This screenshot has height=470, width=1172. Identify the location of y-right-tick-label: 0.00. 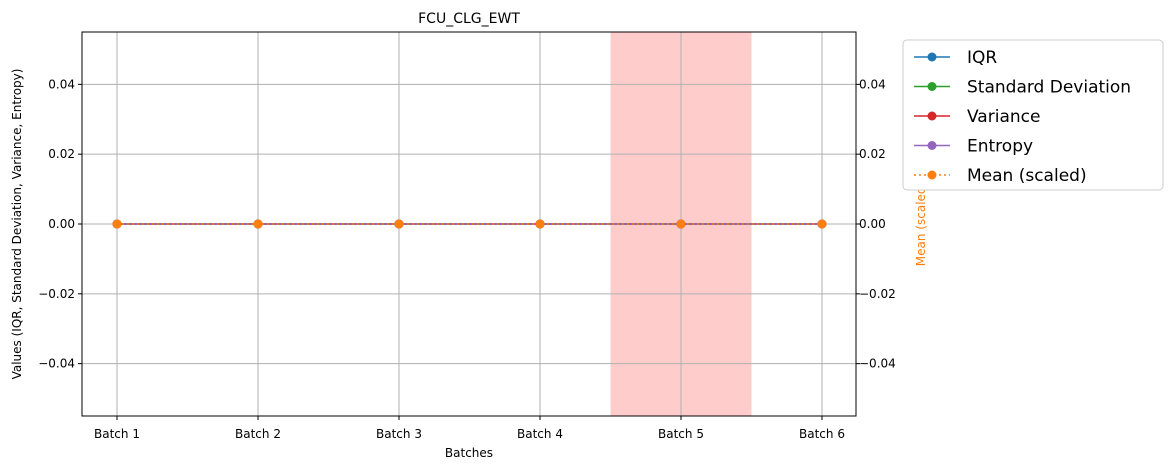
(872, 224).